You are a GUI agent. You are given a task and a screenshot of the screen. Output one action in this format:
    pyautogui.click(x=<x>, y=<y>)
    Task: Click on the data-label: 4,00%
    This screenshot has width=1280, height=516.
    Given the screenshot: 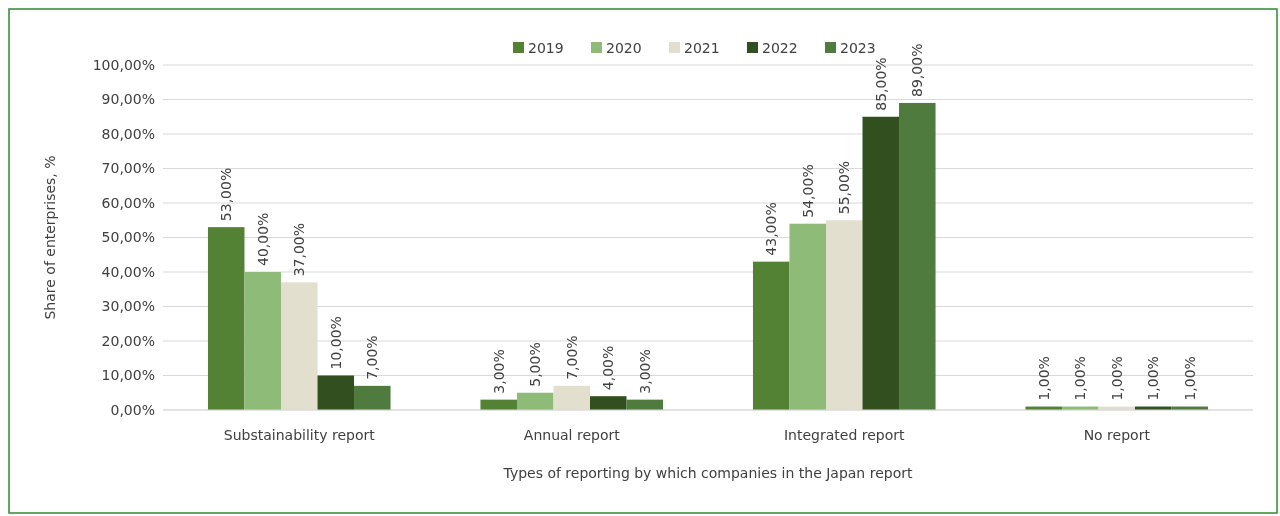 What is the action you would take?
    pyautogui.click(x=608, y=368)
    